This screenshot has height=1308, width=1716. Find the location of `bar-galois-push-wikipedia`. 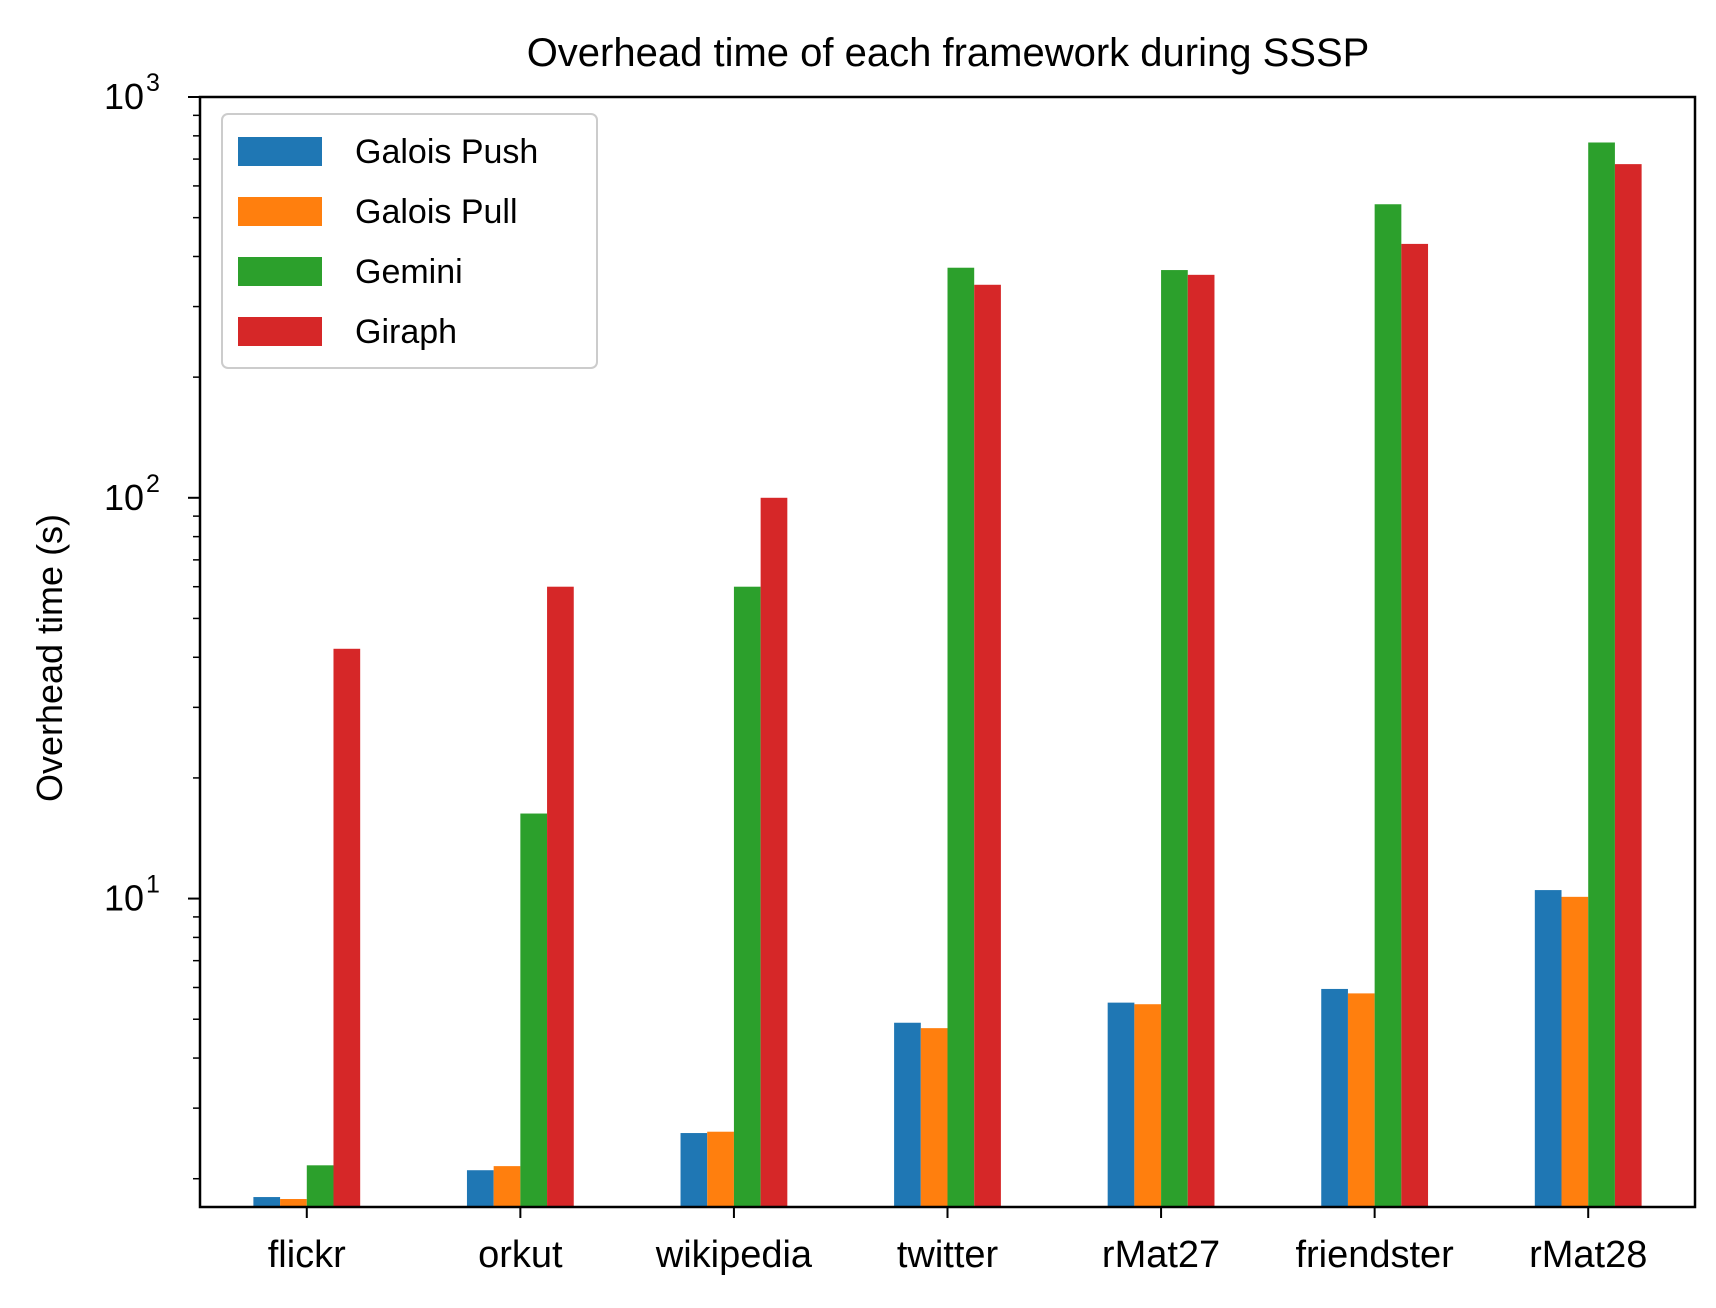

bar-galois-push-wikipedia is located at coordinates (694, 1170).